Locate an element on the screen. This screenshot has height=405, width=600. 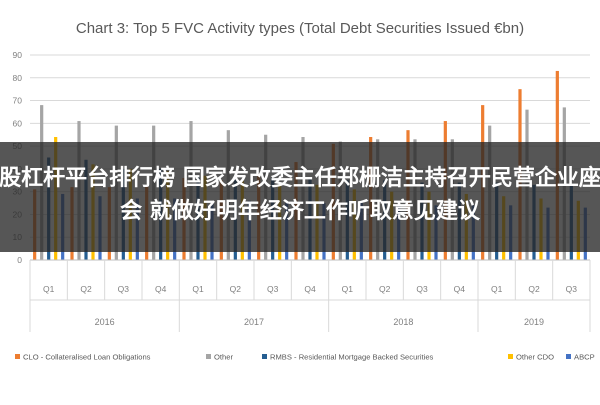
legend-label-0: CLO - Collateralised Loan Obligations is located at coordinates (87, 357).